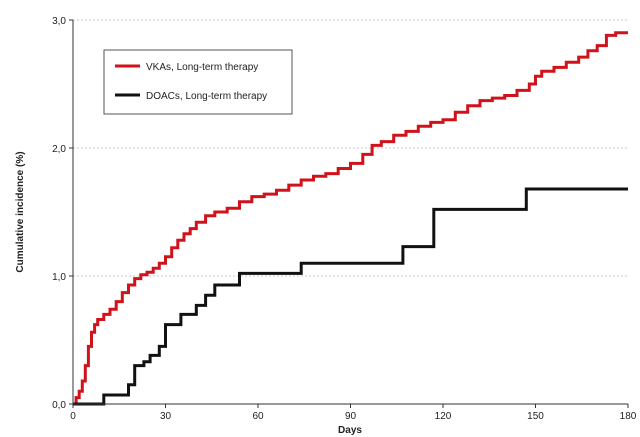 This screenshot has width=640, height=437. What do you see at coordinates (350, 430) in the screenshot?
I see `x-axis-title: Days` at bounding box center [350, 430].